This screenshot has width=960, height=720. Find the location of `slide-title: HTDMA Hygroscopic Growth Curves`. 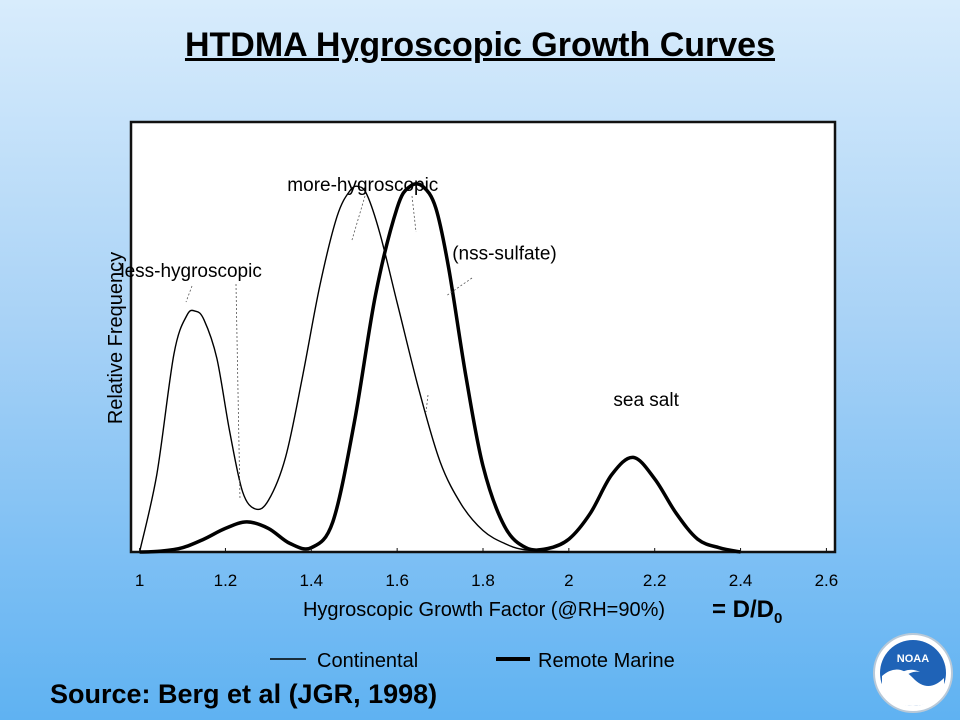

slide-title: HTDMA Hygroscopic Growth Curves is located at coordinates (480, 45).